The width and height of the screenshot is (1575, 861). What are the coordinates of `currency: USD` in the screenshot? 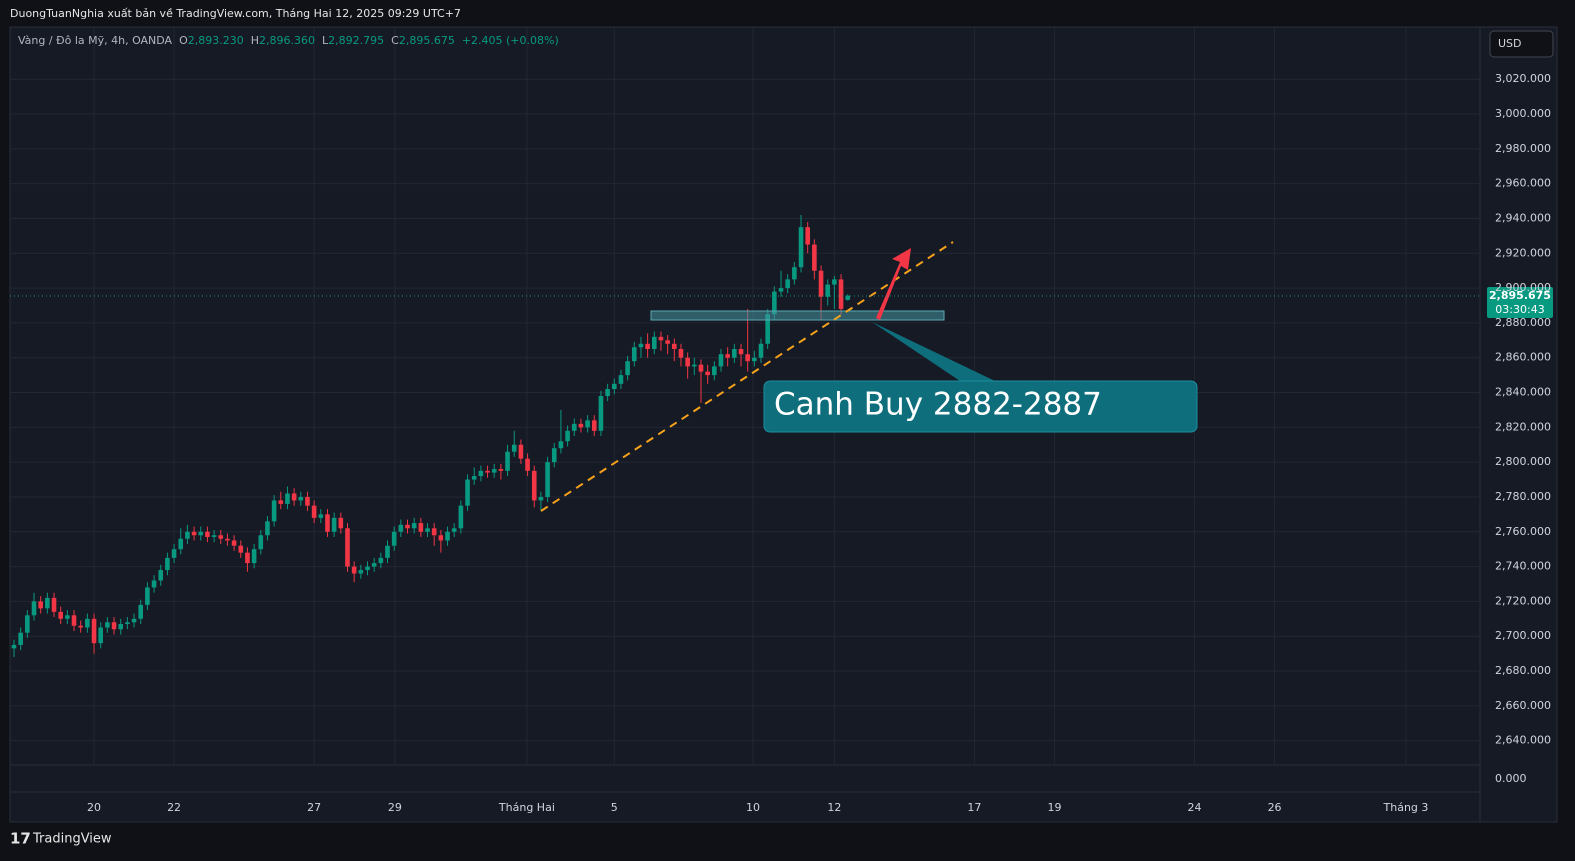 It's located at (1510, 43).